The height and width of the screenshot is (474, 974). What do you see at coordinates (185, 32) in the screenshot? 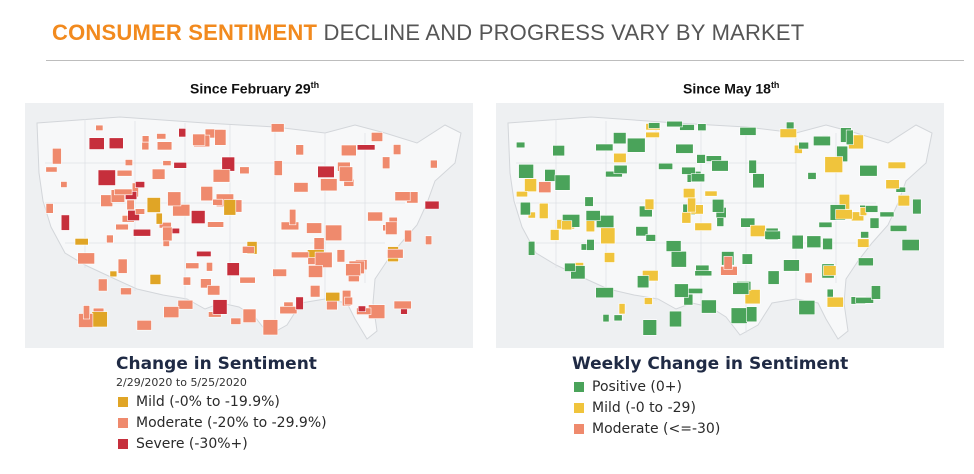
I see `header-accent: CONSUMER SENTIMENT` at bounding box center [185, 32].